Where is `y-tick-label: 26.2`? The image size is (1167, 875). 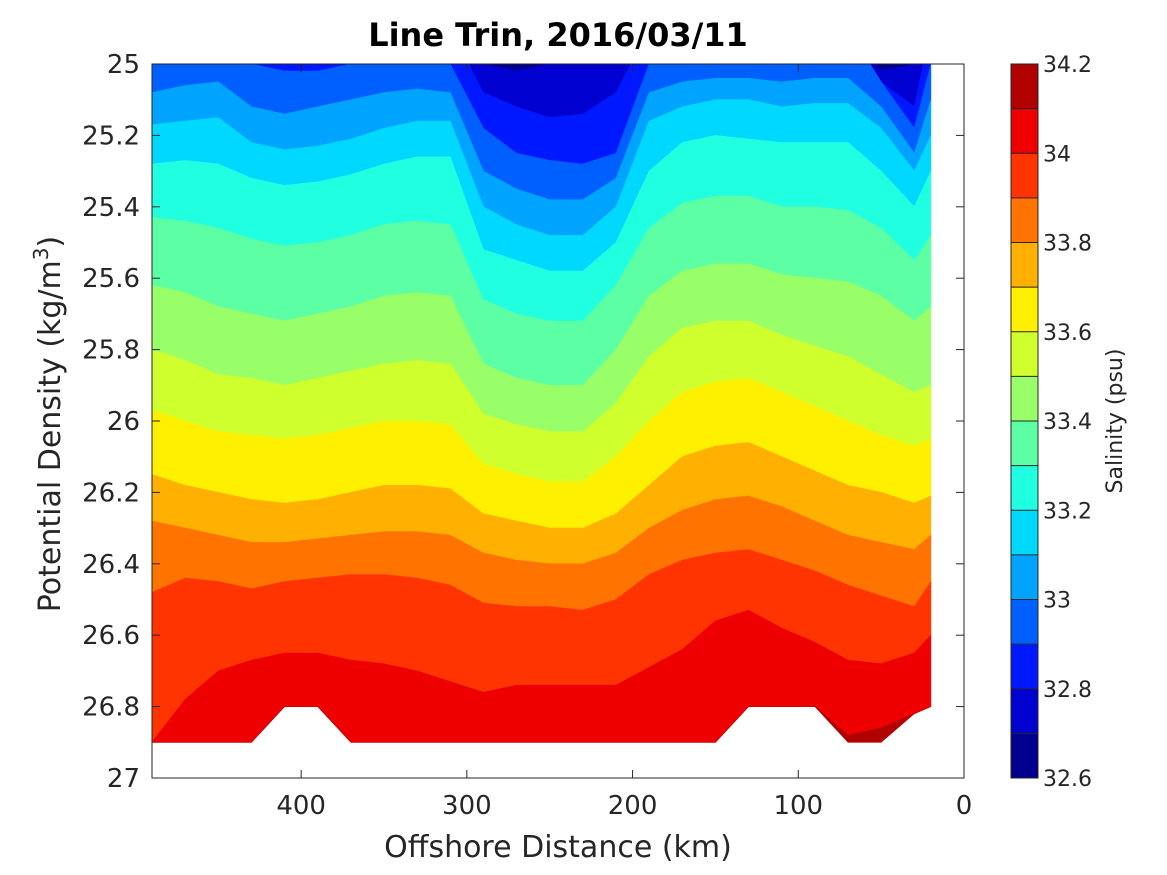
y-tick-label: 26.2 is located at coordinates (111, 493).